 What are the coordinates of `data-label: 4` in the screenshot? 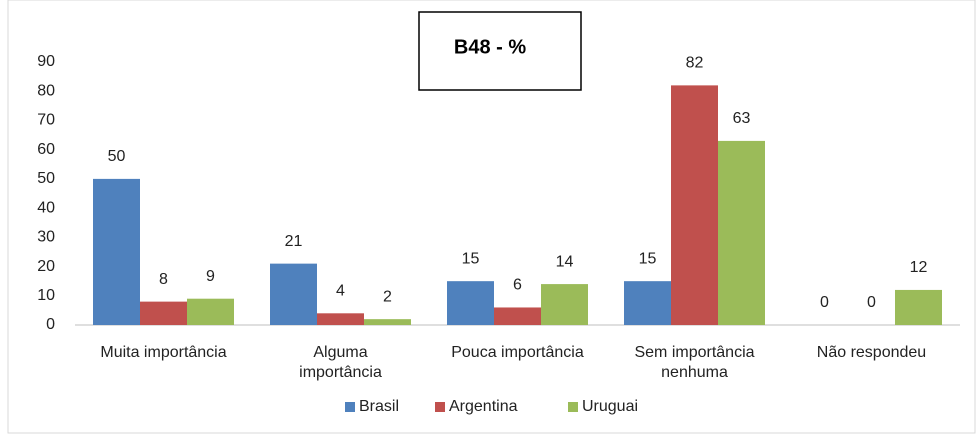 It's located at (340, 291).